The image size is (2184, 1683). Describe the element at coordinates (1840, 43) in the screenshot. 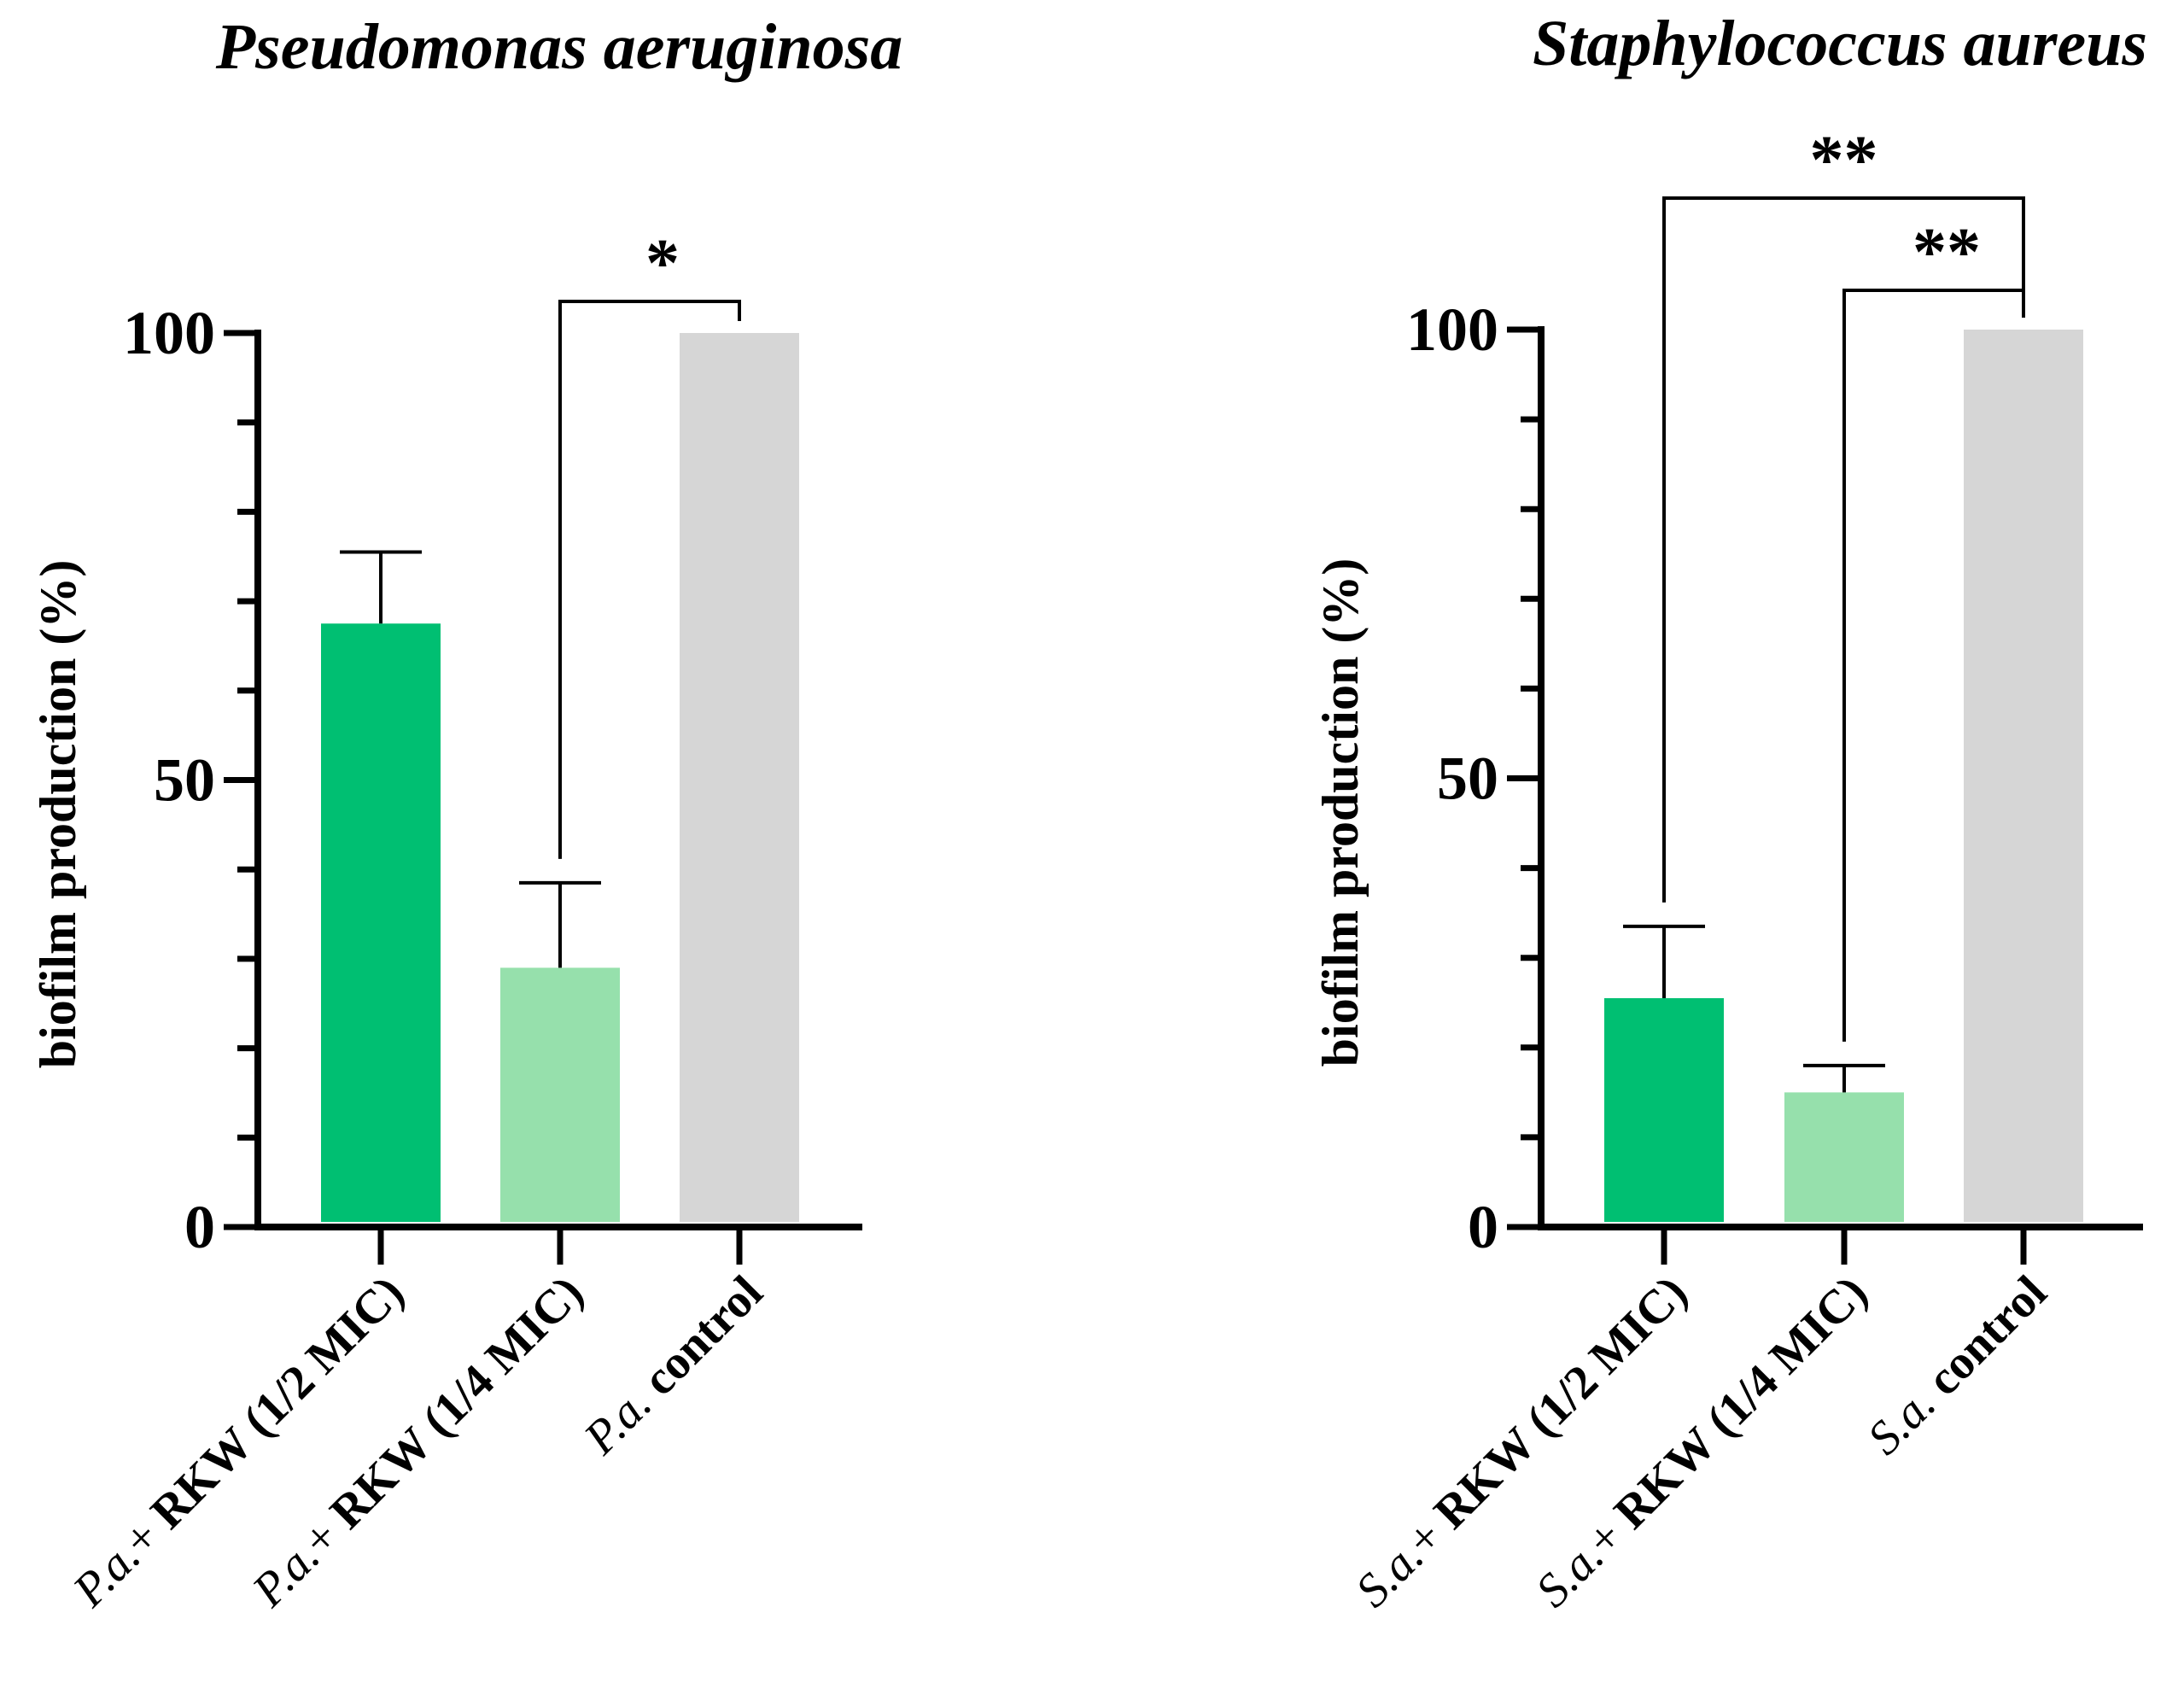

I see `chart-title: Staphylococcus aureus` at that location.